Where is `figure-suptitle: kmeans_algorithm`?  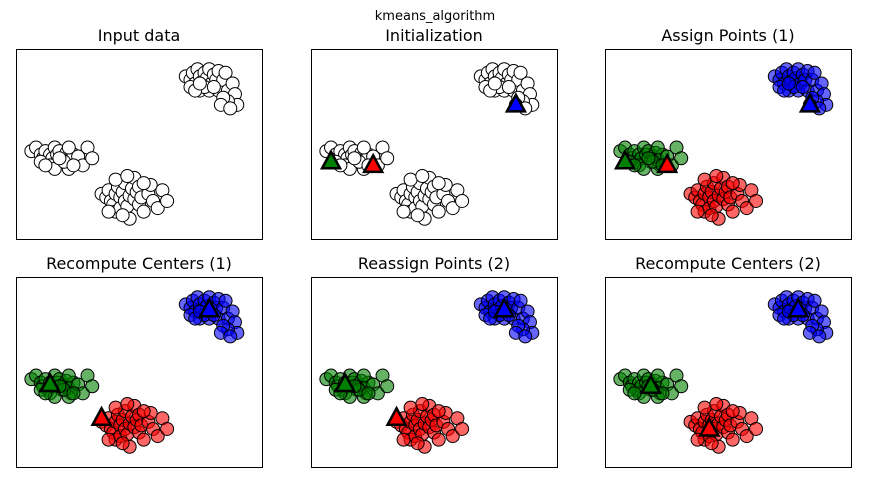 figure-suptitle: kmeans_algorithm is located at coordinates (435, 16).